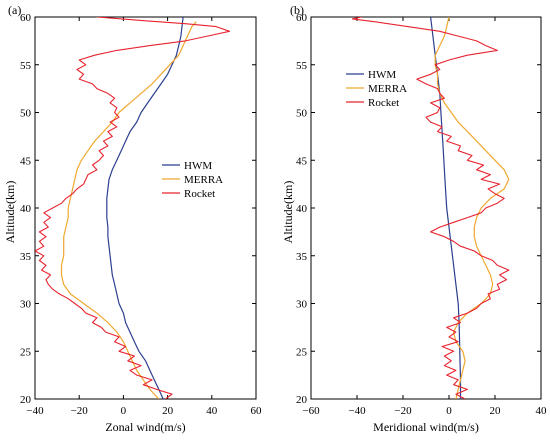  Describe the element at coordinates (257, 411) in the screenshot. I see `x-tick-label: 60` at that location.